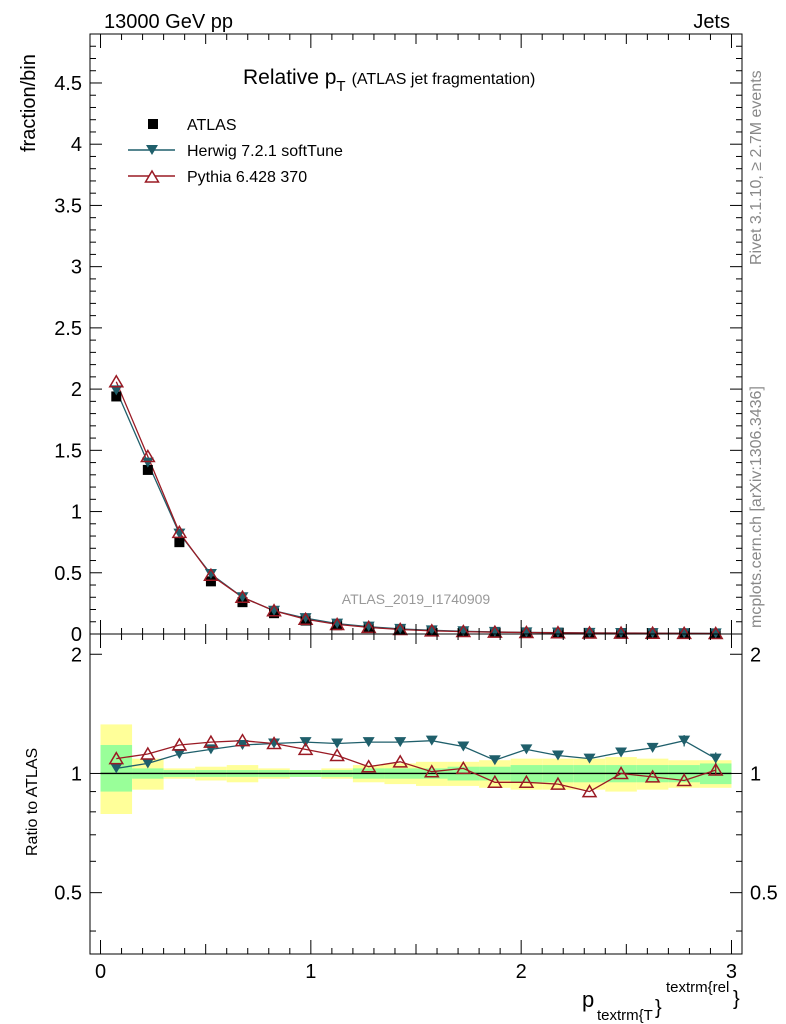  What do you see at coordinates (68, 894) in the screenshot?
I see `ratio-y-tick-label: 0.5` at bounding box center [68, 894].